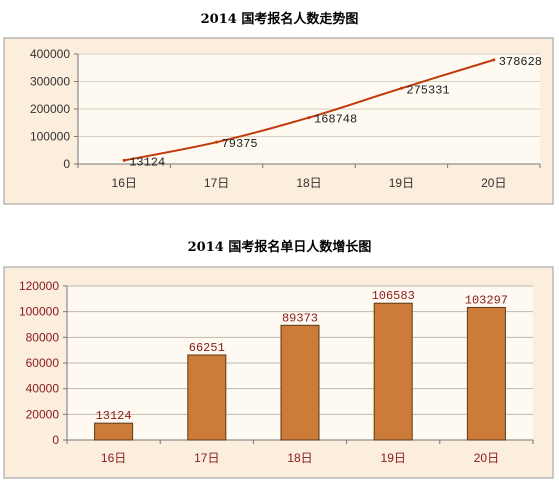  What do you see at coordinates (50, 109) in the screenshot?
I see `chart1-y-tick-label: 200000` at bounding box center [50, 109].